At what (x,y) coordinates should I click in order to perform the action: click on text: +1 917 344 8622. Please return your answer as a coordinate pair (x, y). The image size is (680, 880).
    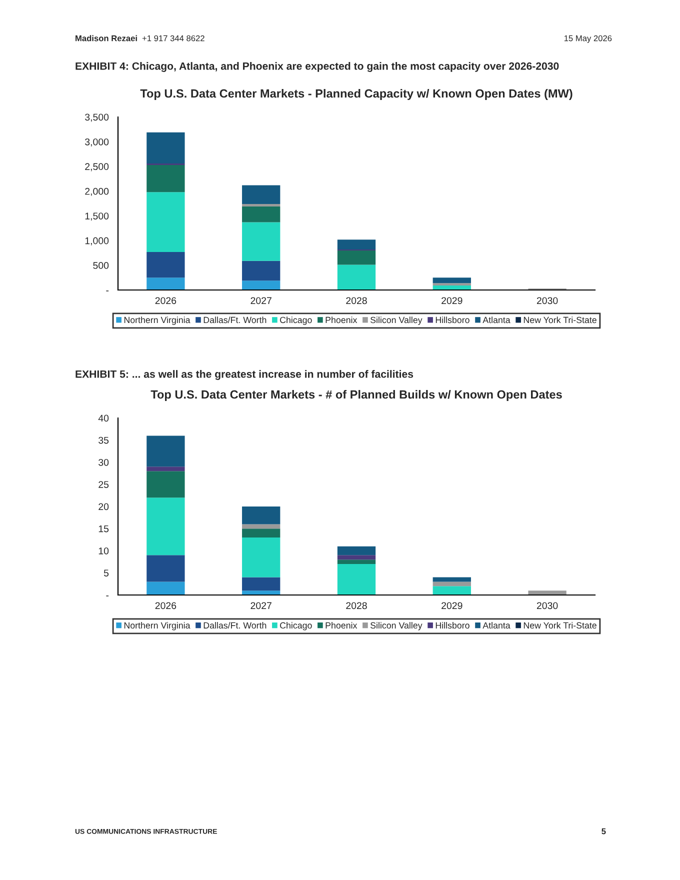
    Looking at the image, I should click on (173, 38).